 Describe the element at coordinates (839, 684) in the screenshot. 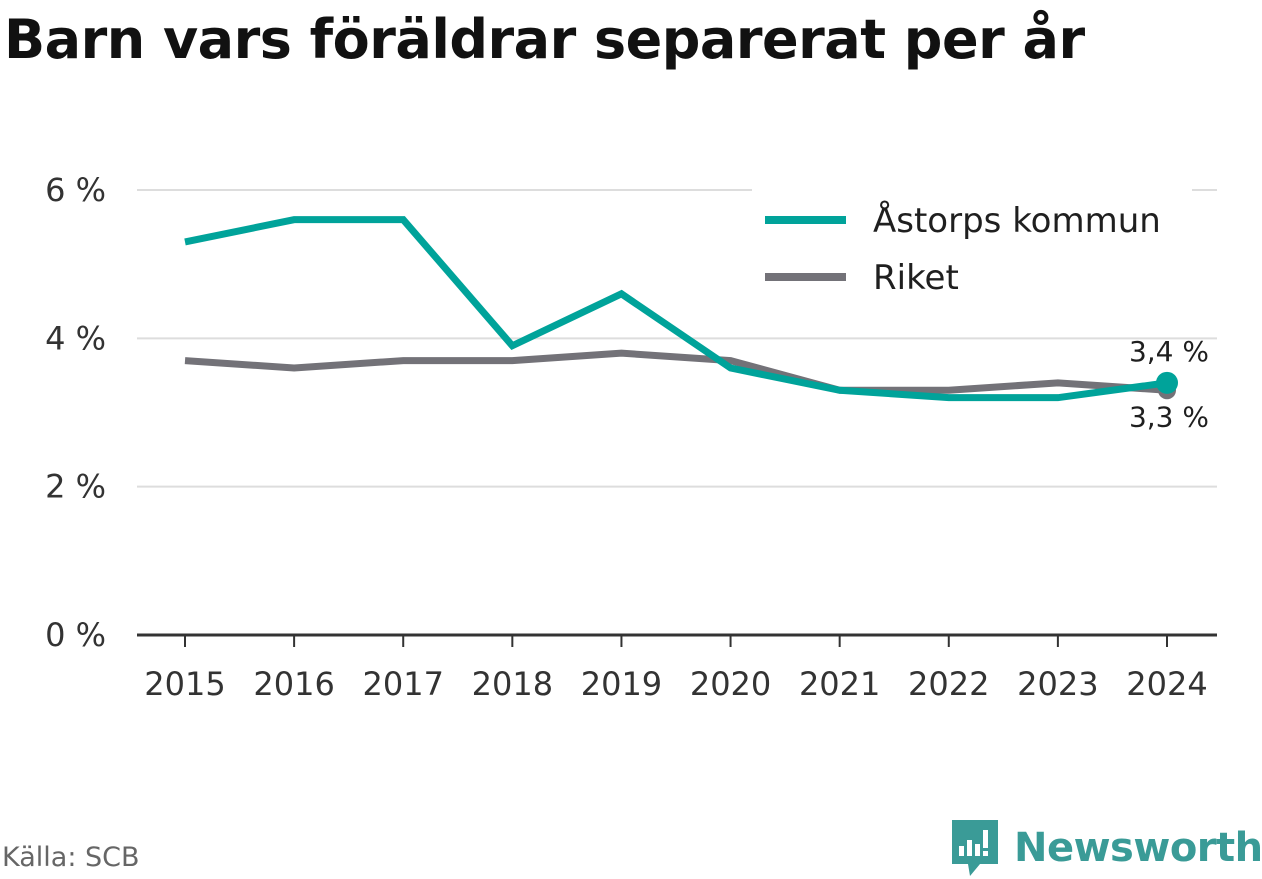

I see `x-tick-label: 2021` at that location.